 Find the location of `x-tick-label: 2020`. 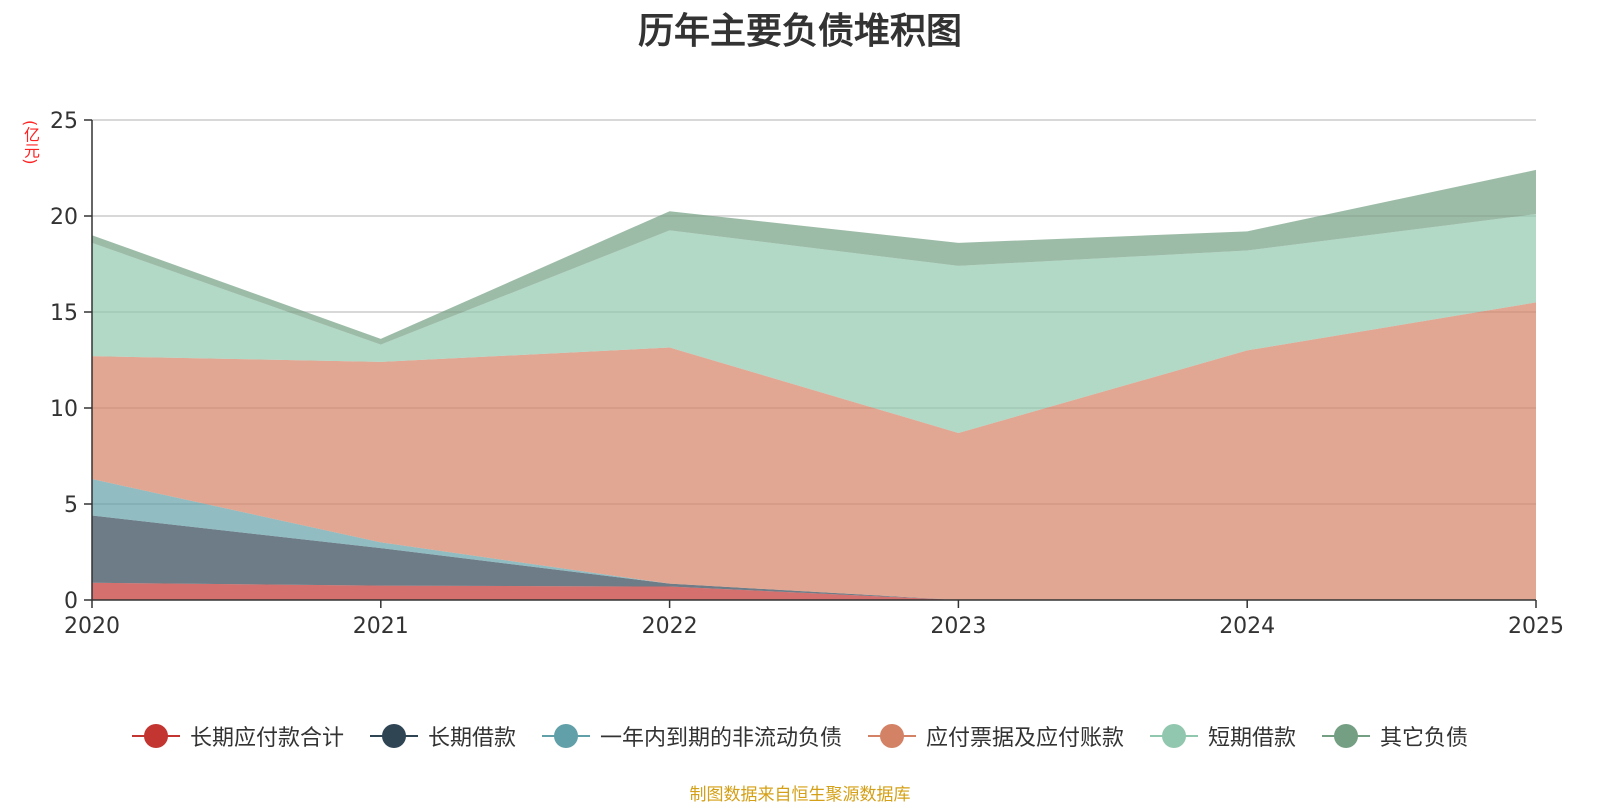

x-tick-label: 2020 is located at coordinates (92, 626).